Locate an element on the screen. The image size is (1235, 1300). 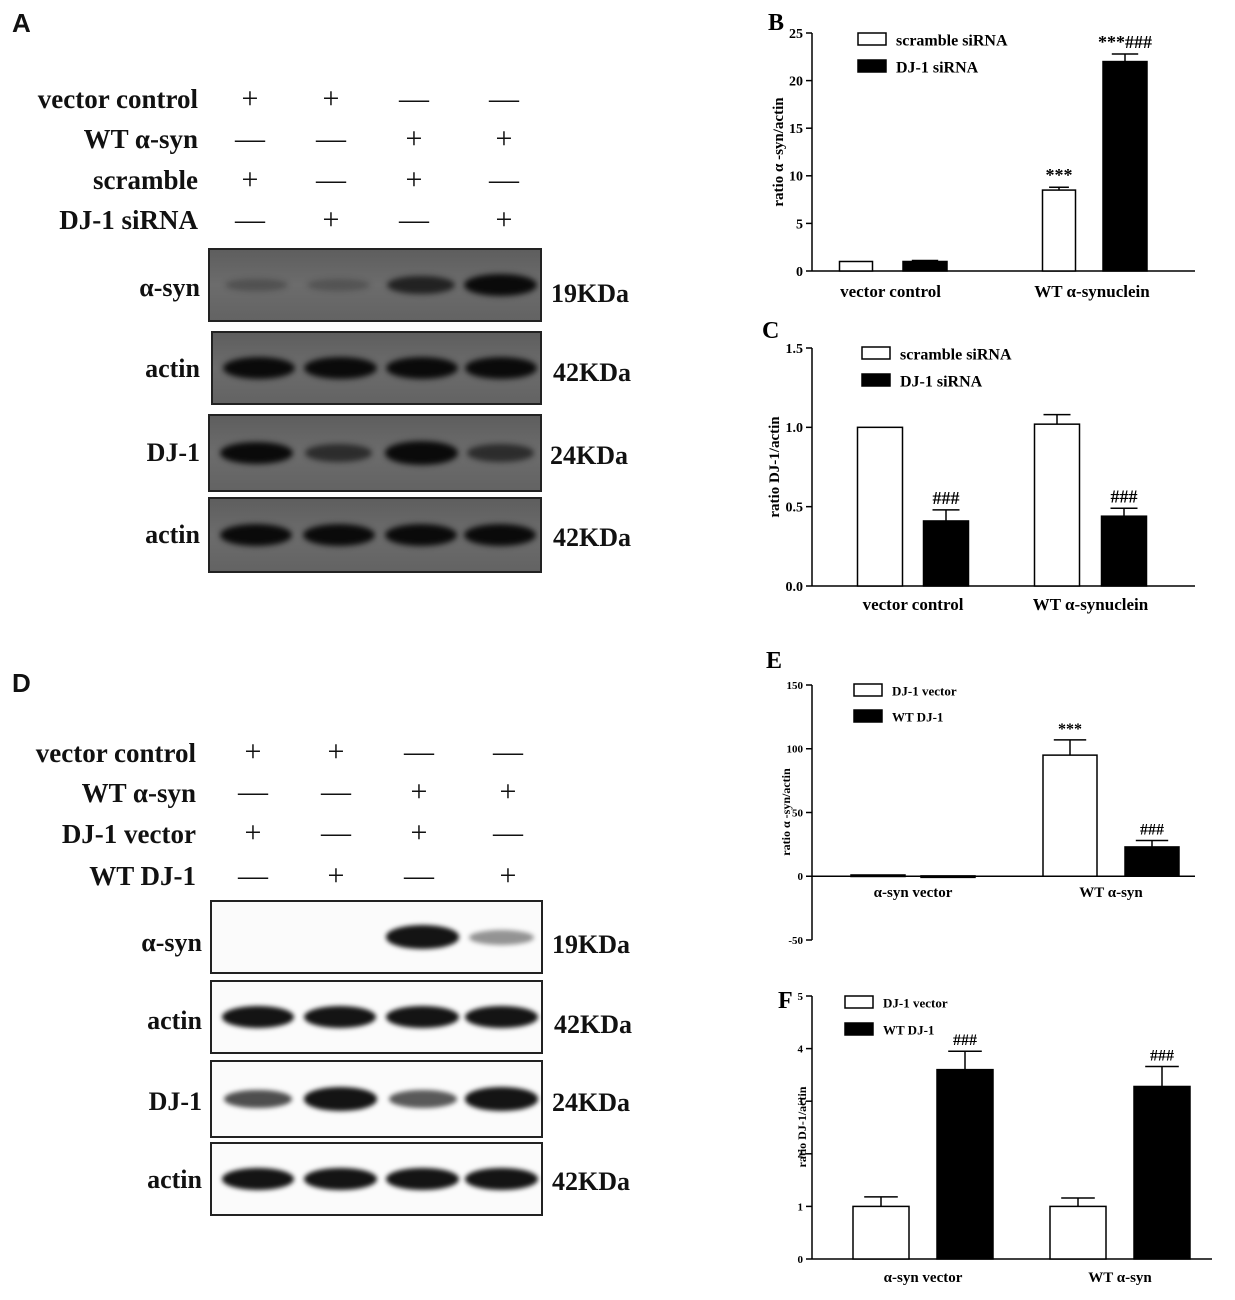
sign-d-0-0: + is located at coordinates (253, 751).